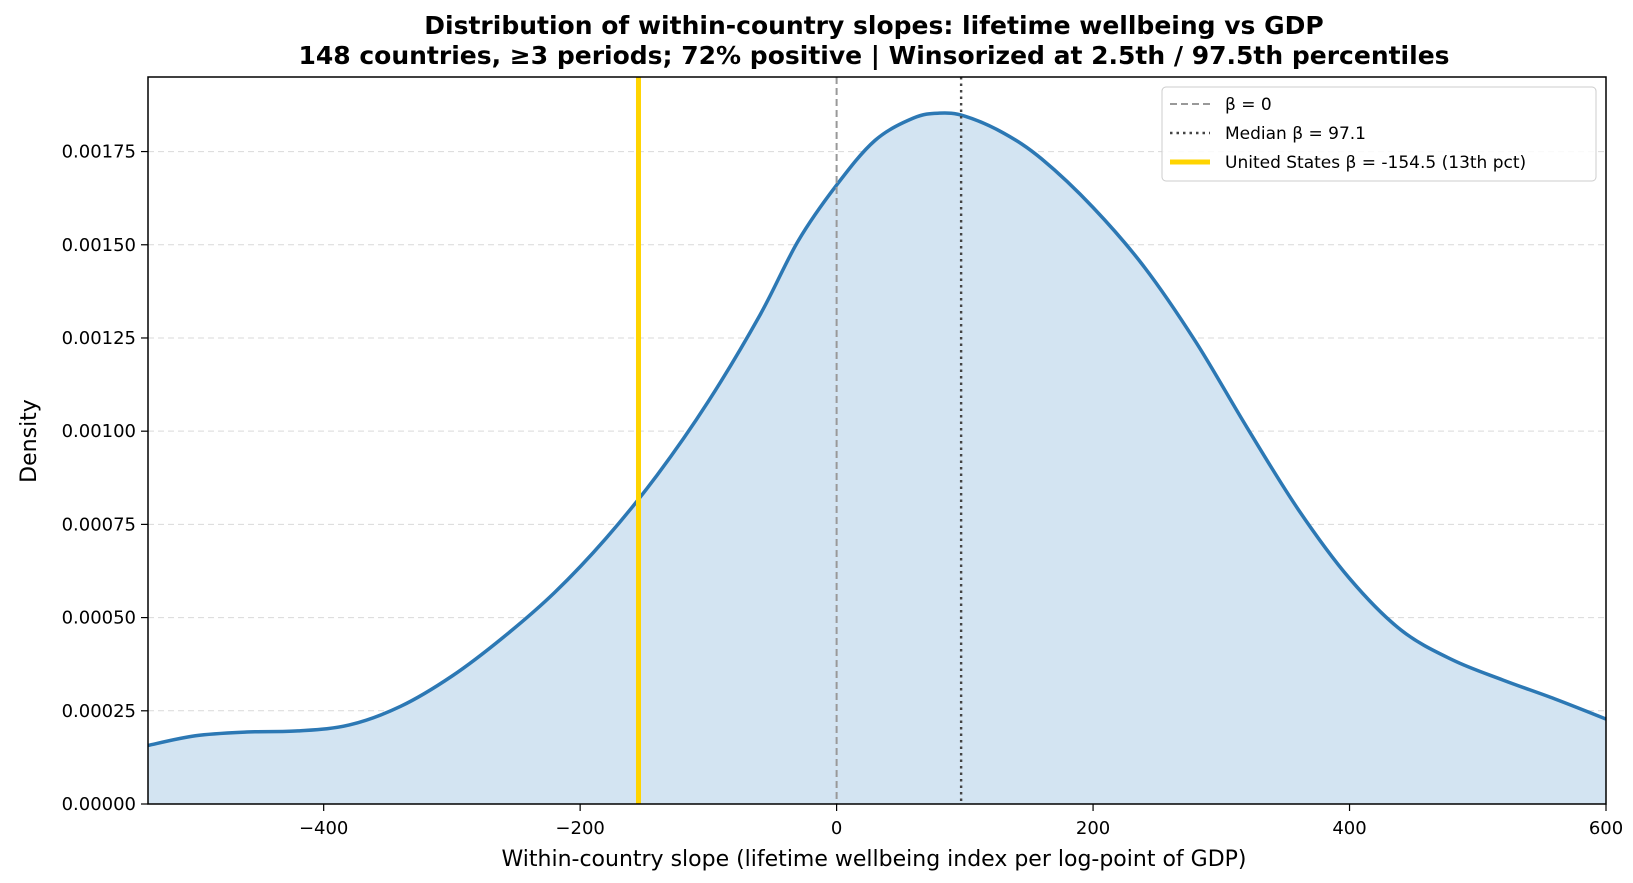 Image resolution: width=1633 pixels, height=883 pixels. Describe the element at coordinates (99, 804) in the screenshot. I see `y-tick-label: 0.00000` at that location.